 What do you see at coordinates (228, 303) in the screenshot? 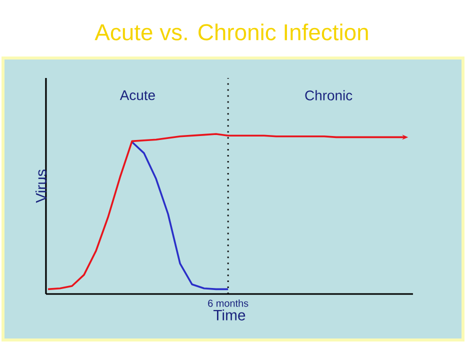
I see `text: 6 months` at bounding box center [228, 303].